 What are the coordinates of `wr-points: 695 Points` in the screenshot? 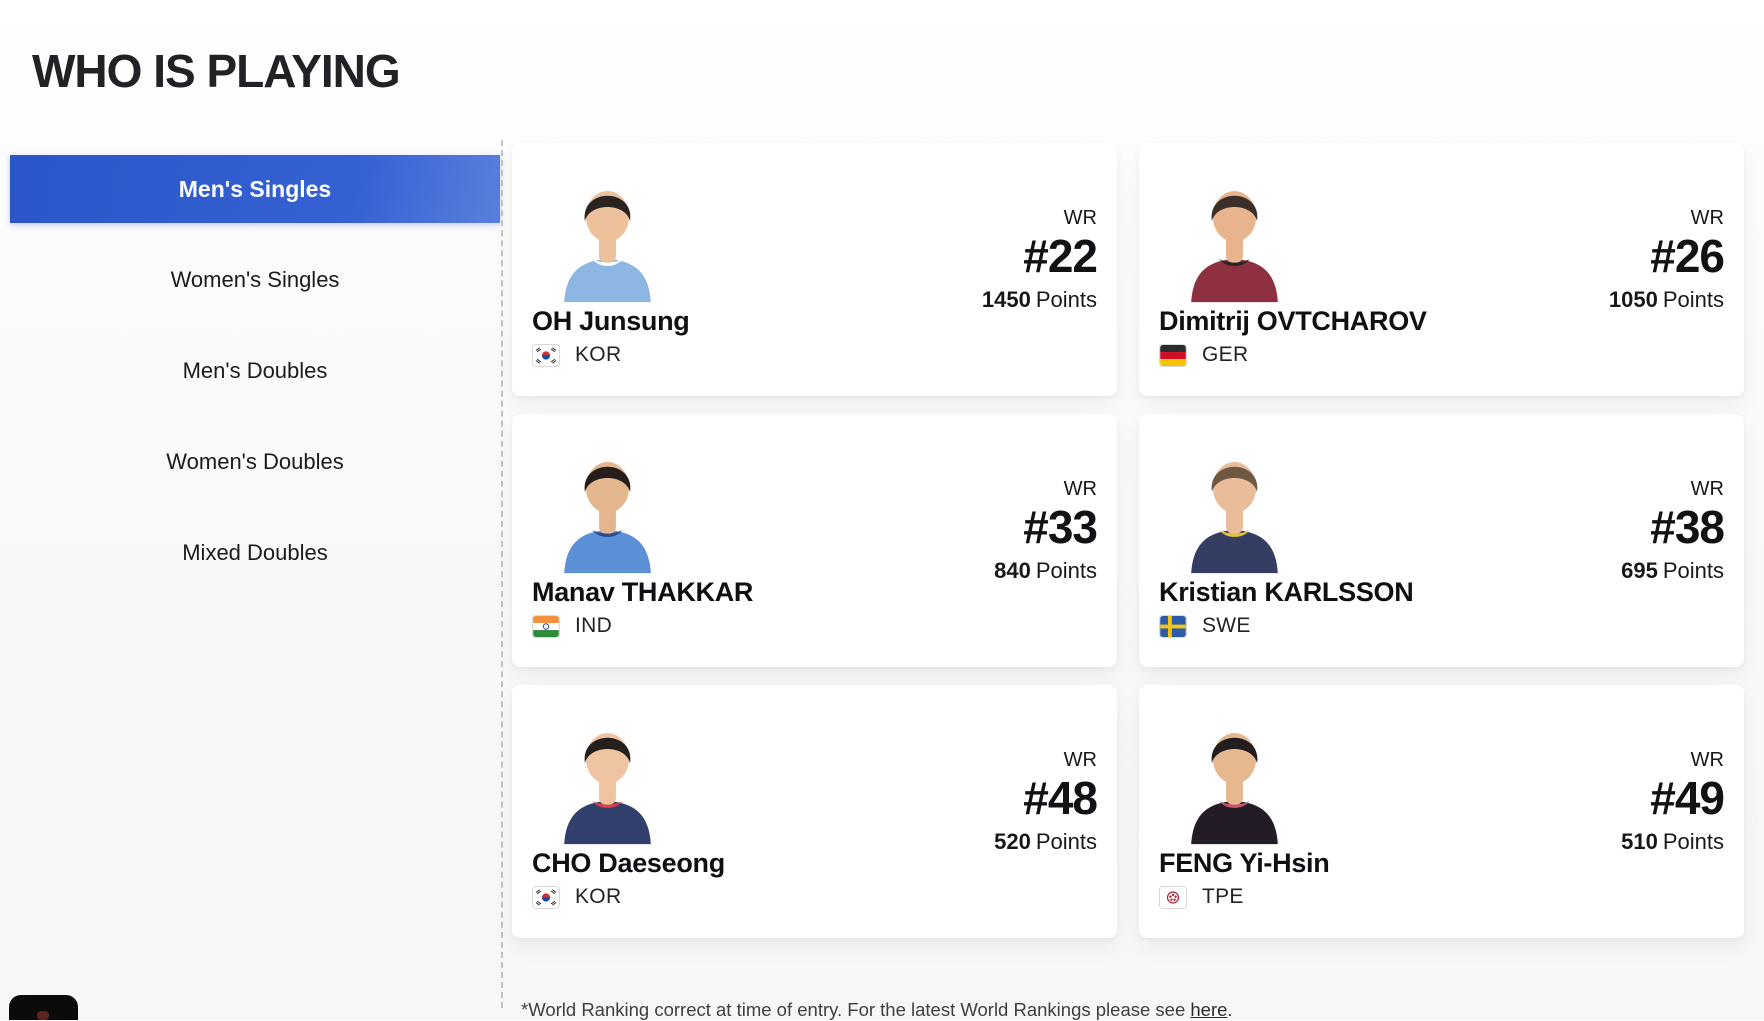 It's located at (1672, 571).